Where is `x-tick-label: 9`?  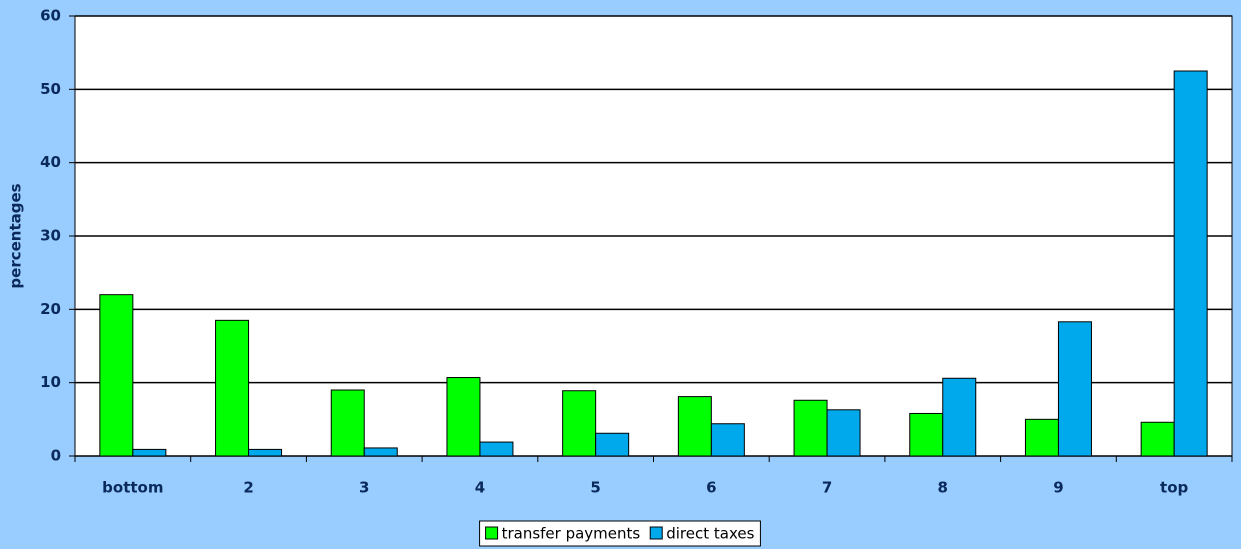
x-tick-label: 9 is located at coordinates (1058, 488).